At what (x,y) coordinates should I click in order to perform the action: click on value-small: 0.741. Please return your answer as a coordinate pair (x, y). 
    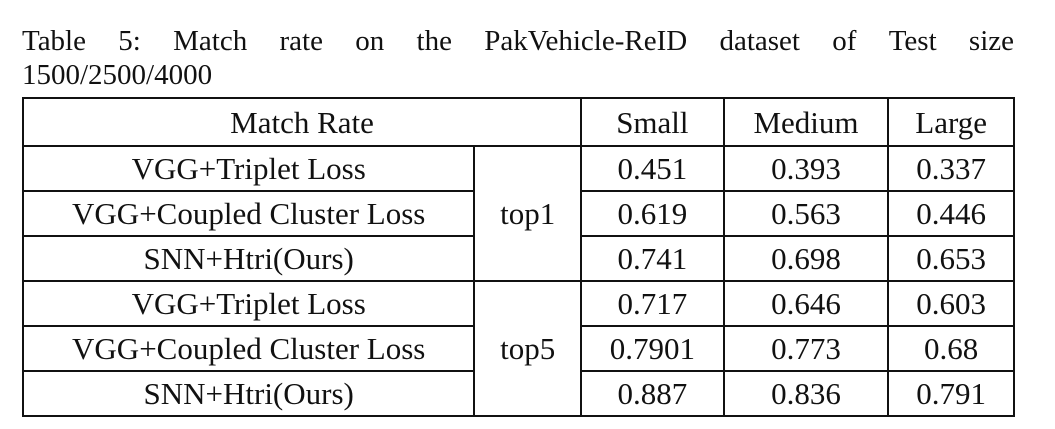
    Looking at the image, I should click on (653, 259).